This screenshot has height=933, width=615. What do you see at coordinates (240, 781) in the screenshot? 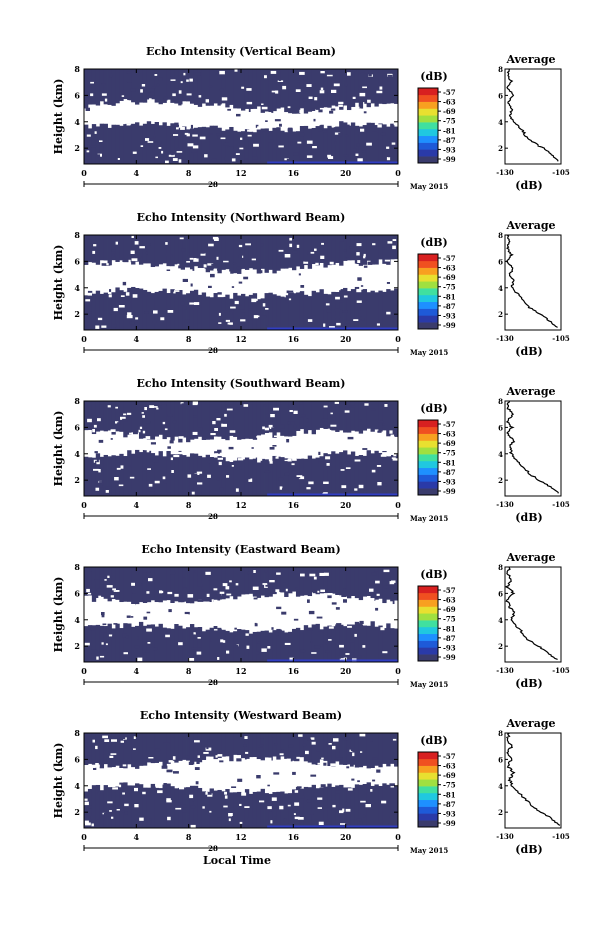
I see `speckle` at bounding box center [240, 781].